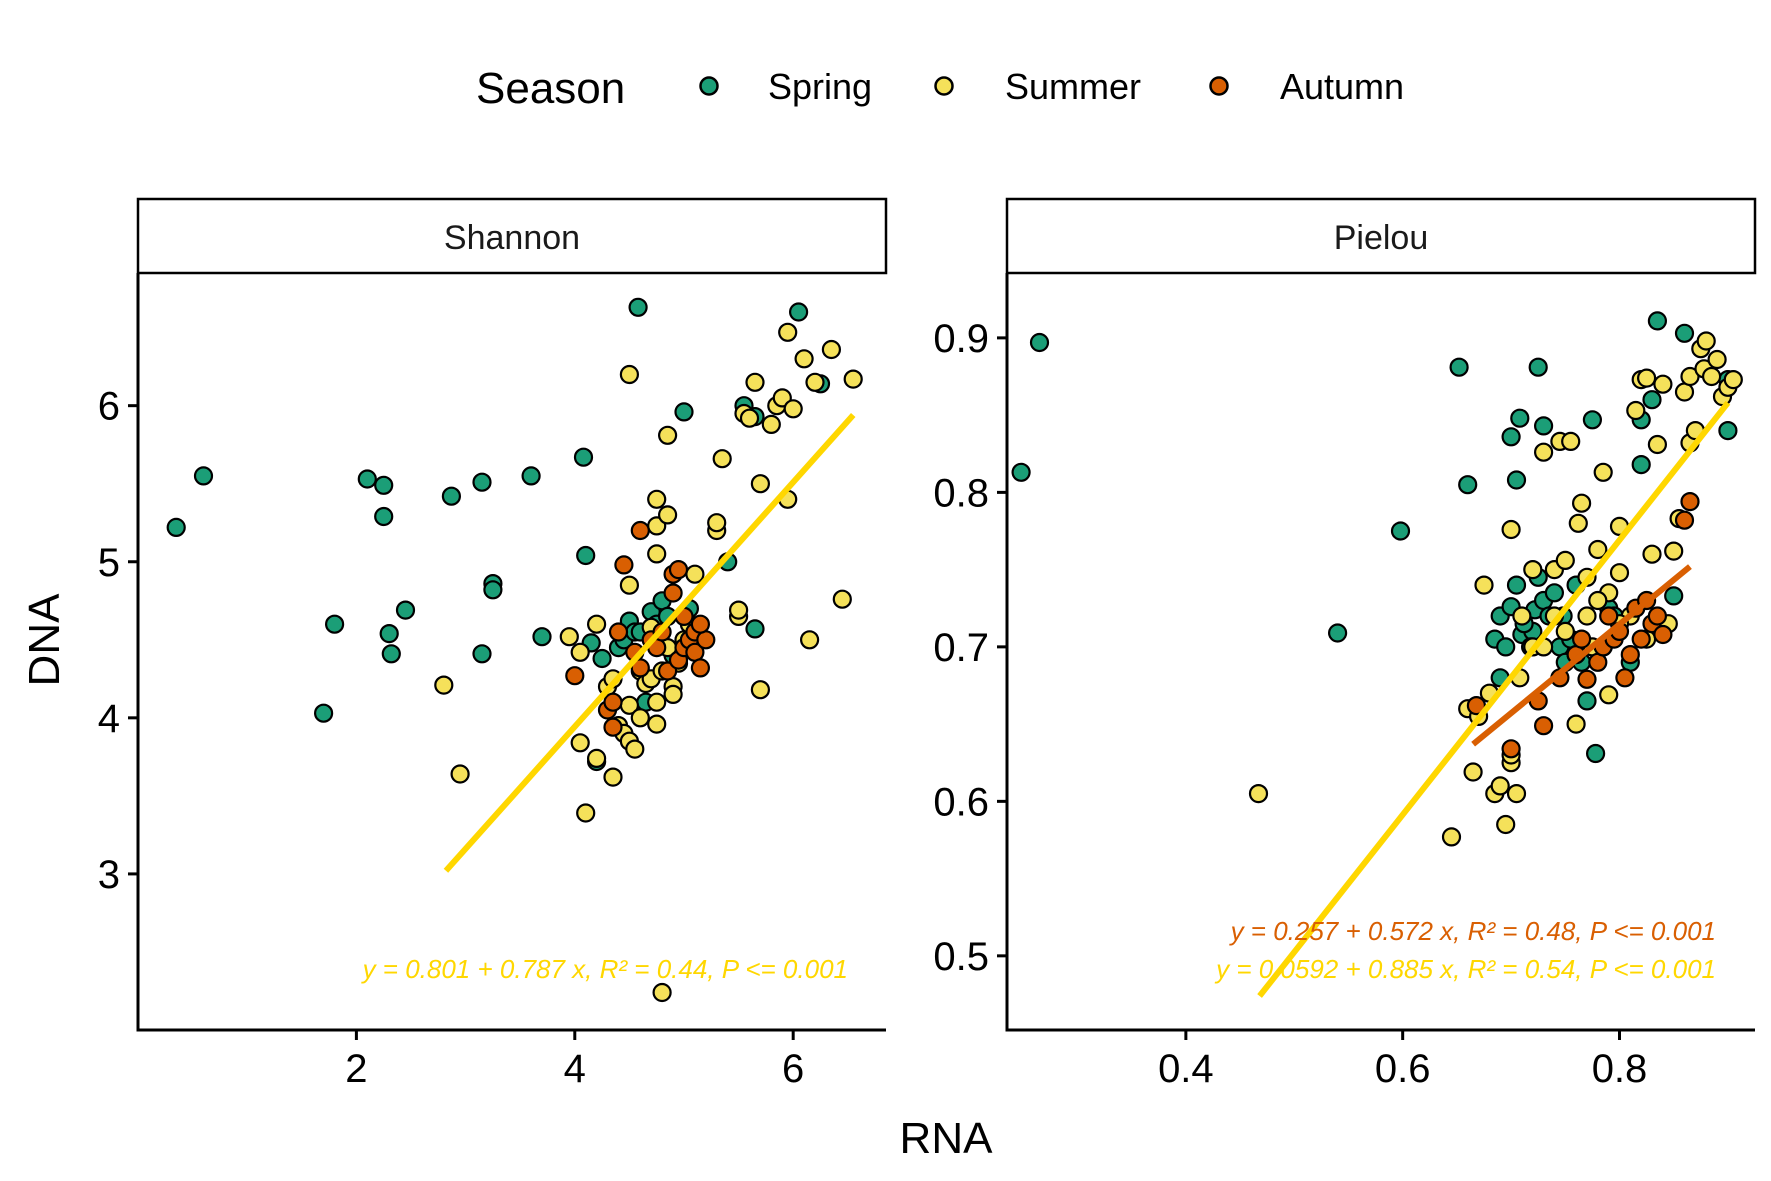  What do you see at coordinates (356, 1069) in the screenshot?
I see `x-tick-label: 2` at bounding box center [356, 1069].